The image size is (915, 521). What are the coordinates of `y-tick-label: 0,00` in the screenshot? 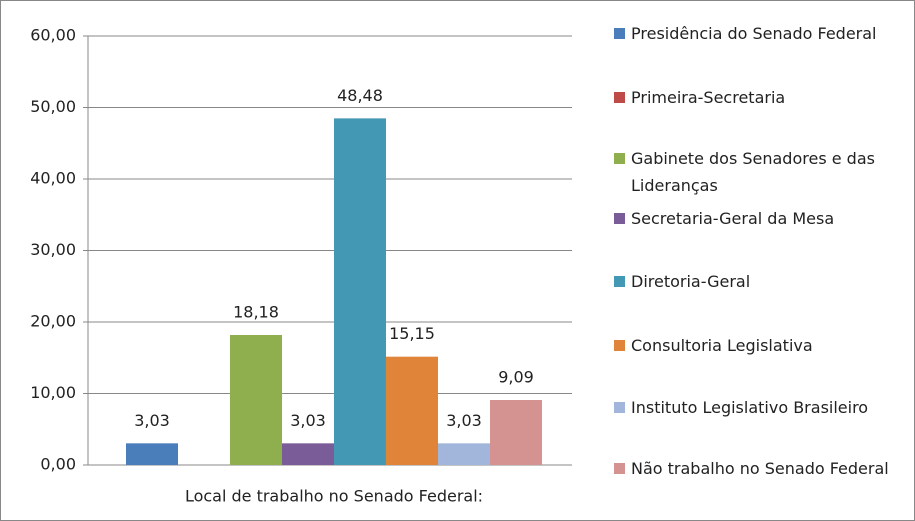 It's located at (58, 464).